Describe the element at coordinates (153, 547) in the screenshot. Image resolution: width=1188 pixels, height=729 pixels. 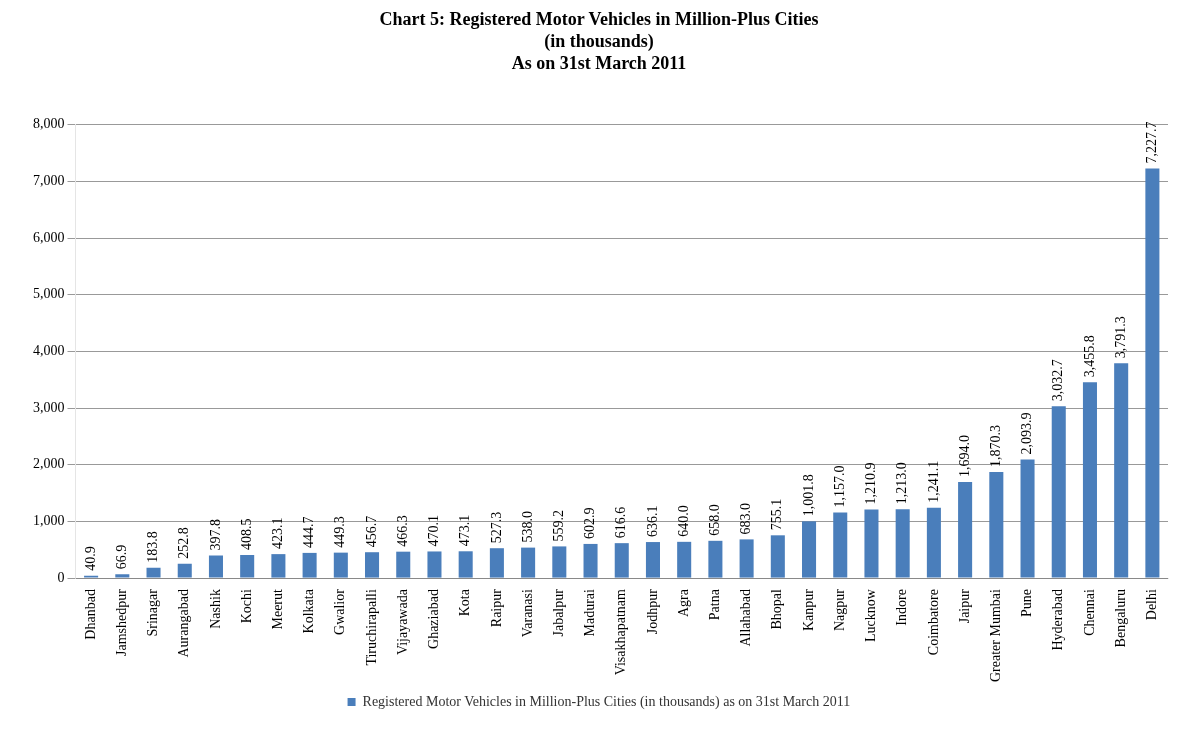
I see `data-label: 183.8` at that location.